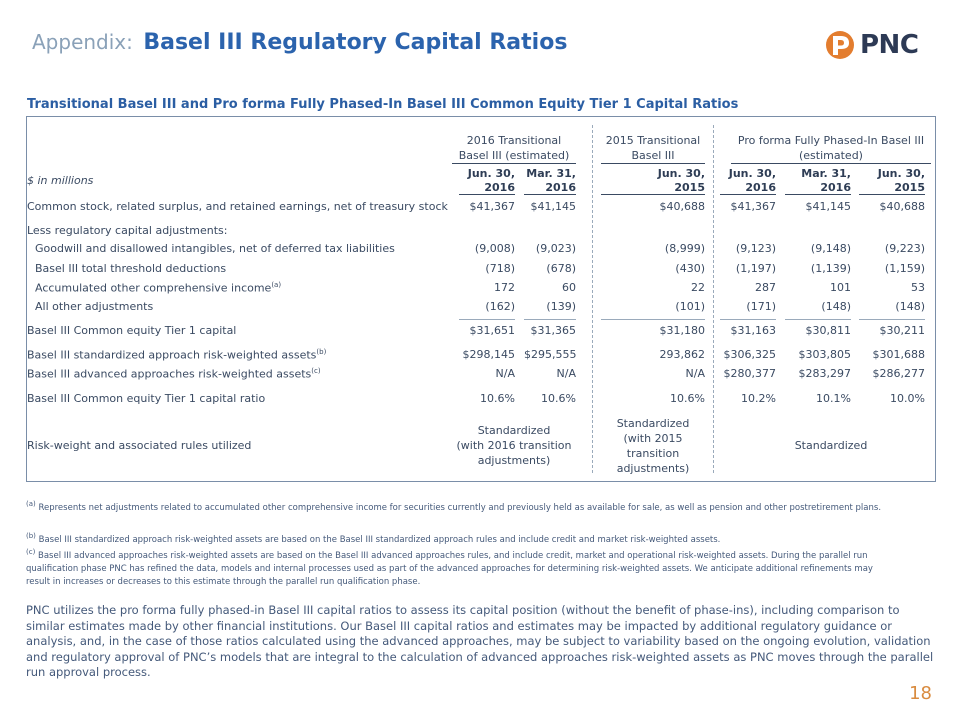 This screenshot has height=720, width=960. What do you see at coordinates (316, 371) in the screenshot?
I see `row-footnote-marker: (c)` at bounding box center [316, 371].